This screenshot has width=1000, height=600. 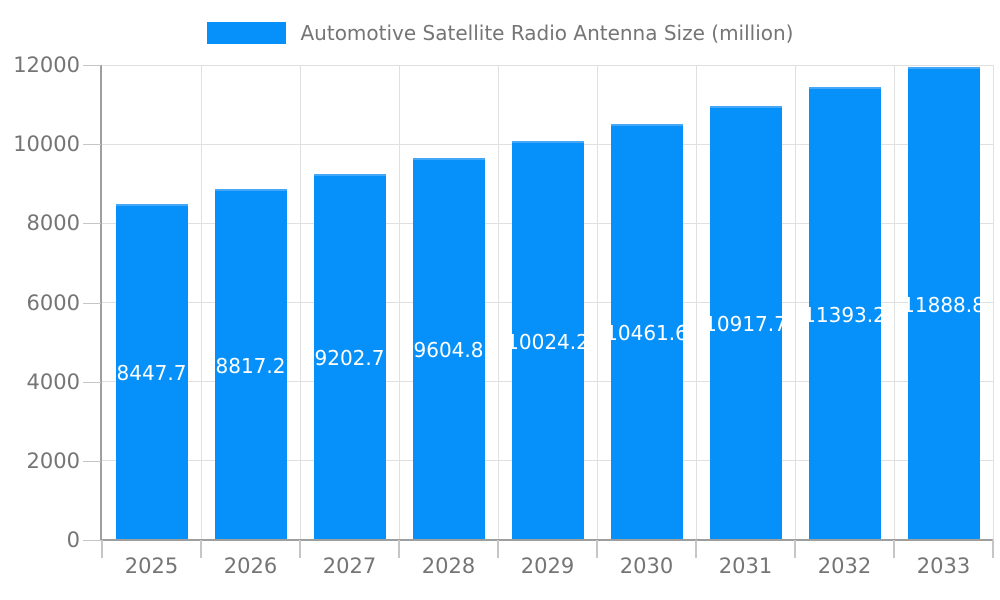 I want to click on bar-value-label: 9202.7, so click(x=349, y=357).